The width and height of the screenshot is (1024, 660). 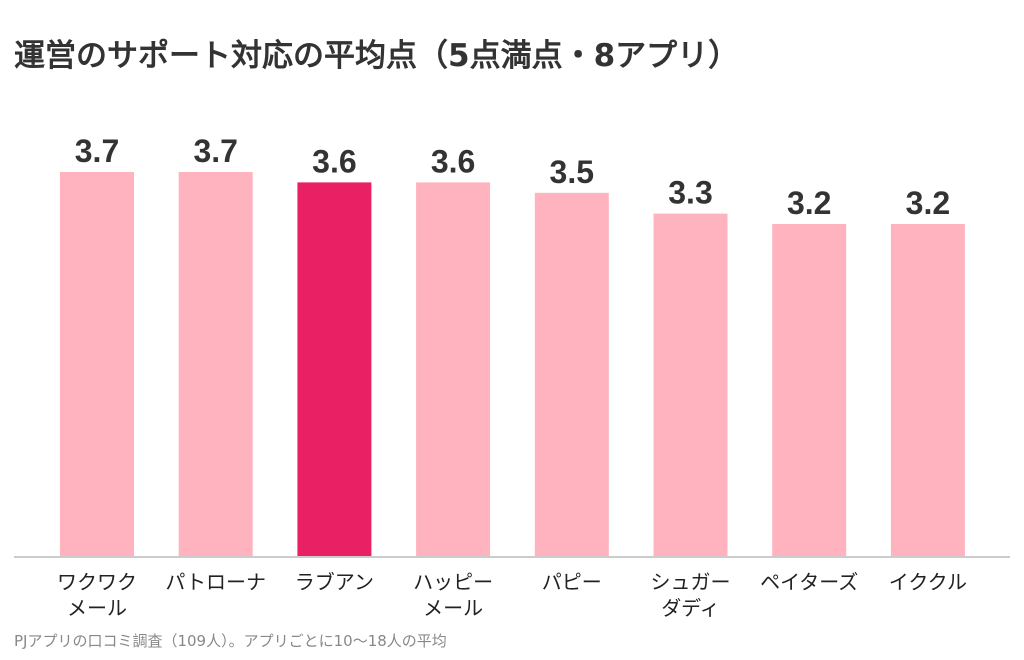 I want to click on value-label-3: 3.6, so click(x=334, y=161).